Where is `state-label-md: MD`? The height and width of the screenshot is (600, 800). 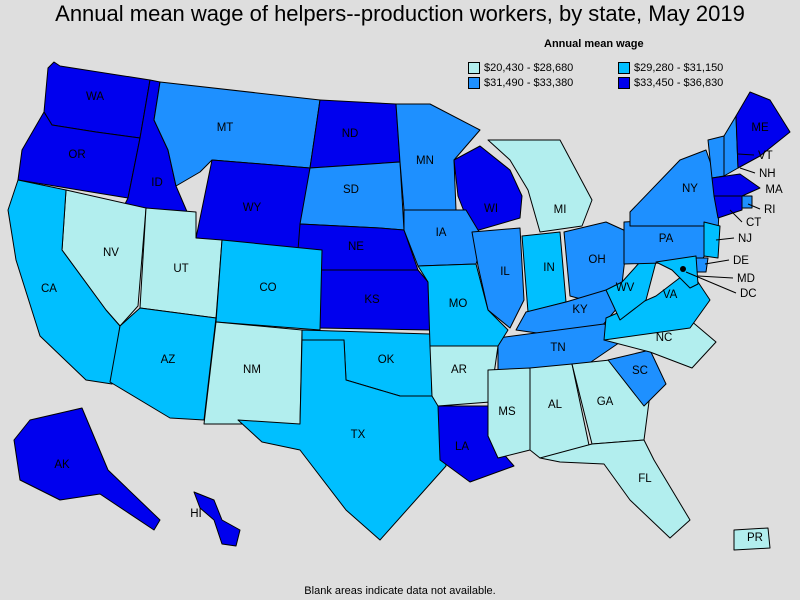
state-label-md: MD is located at coordinates (746, 279).